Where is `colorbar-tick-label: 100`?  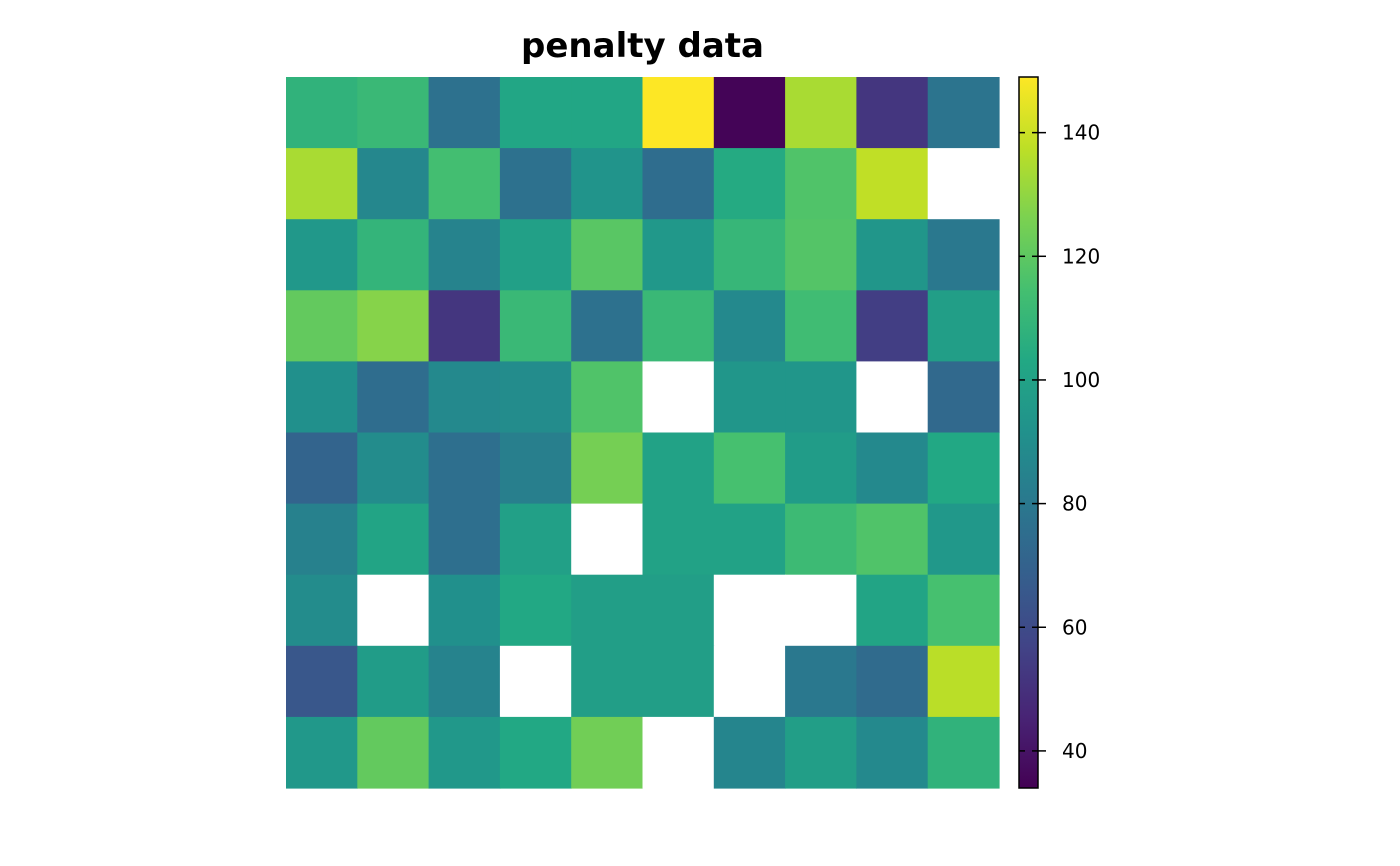
colorbar-tick-label: 100 is located at coordinates (1081, 380).